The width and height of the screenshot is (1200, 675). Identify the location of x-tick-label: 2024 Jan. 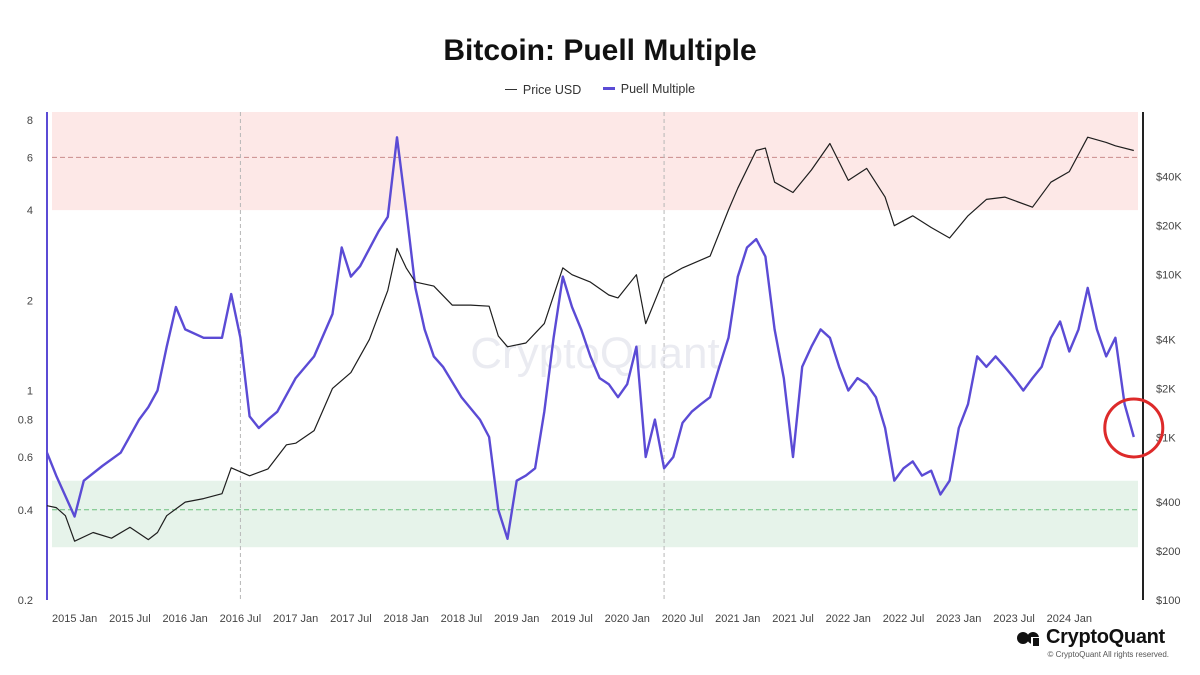
(1069, 619).